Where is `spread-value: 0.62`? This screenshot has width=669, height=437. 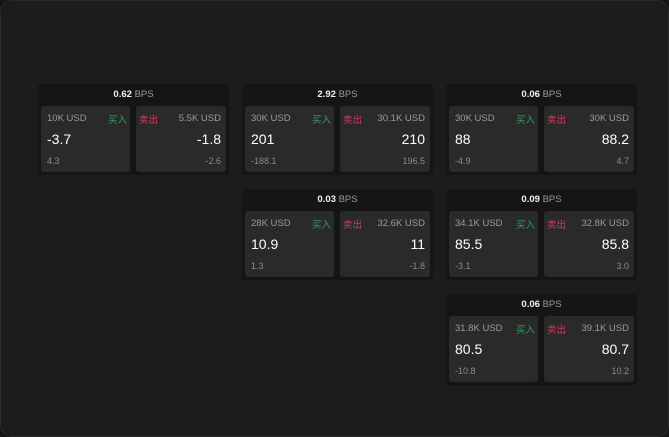
spread-value: 0.62 is located at coordinates (122, 94).